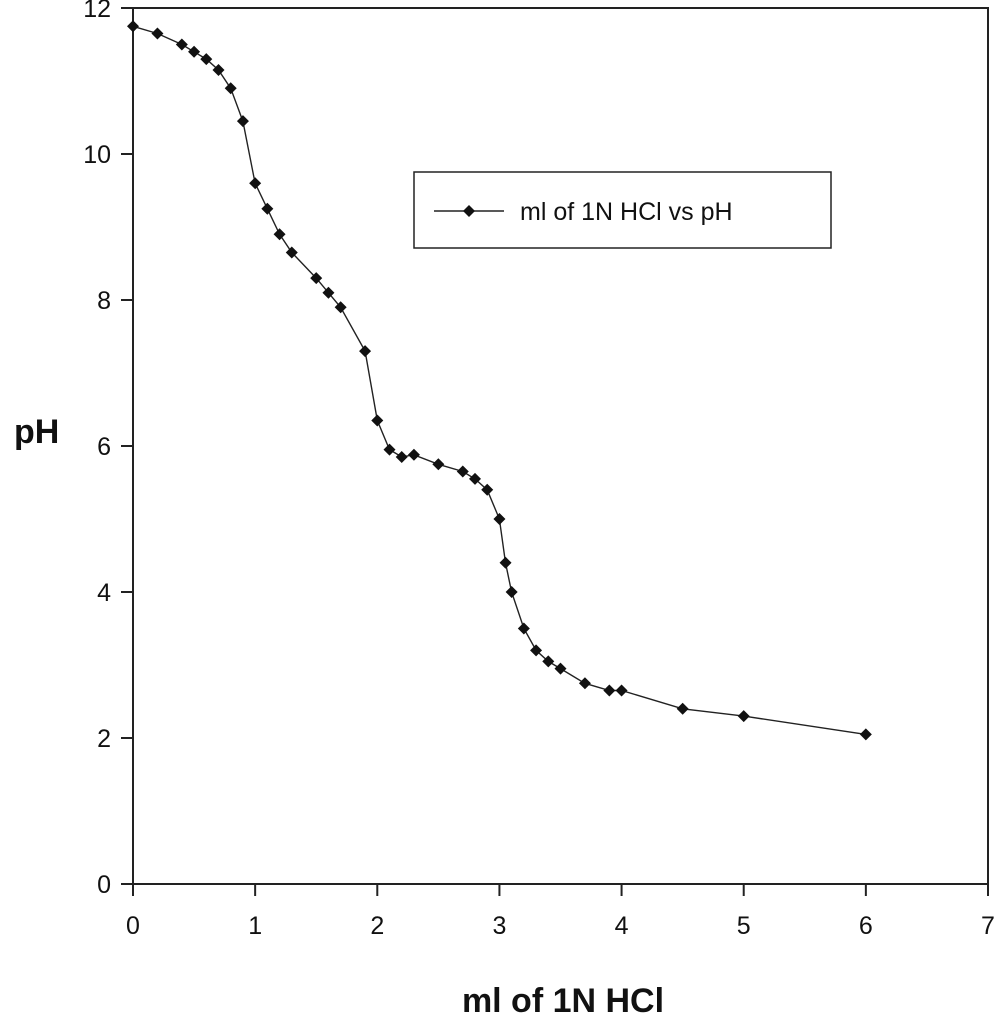 The image size is (1002, 1028). What do you see at coordinates (36, 432) in the screenshot?
I see `y-axis-title: pH` at bounding box center [36, 432].